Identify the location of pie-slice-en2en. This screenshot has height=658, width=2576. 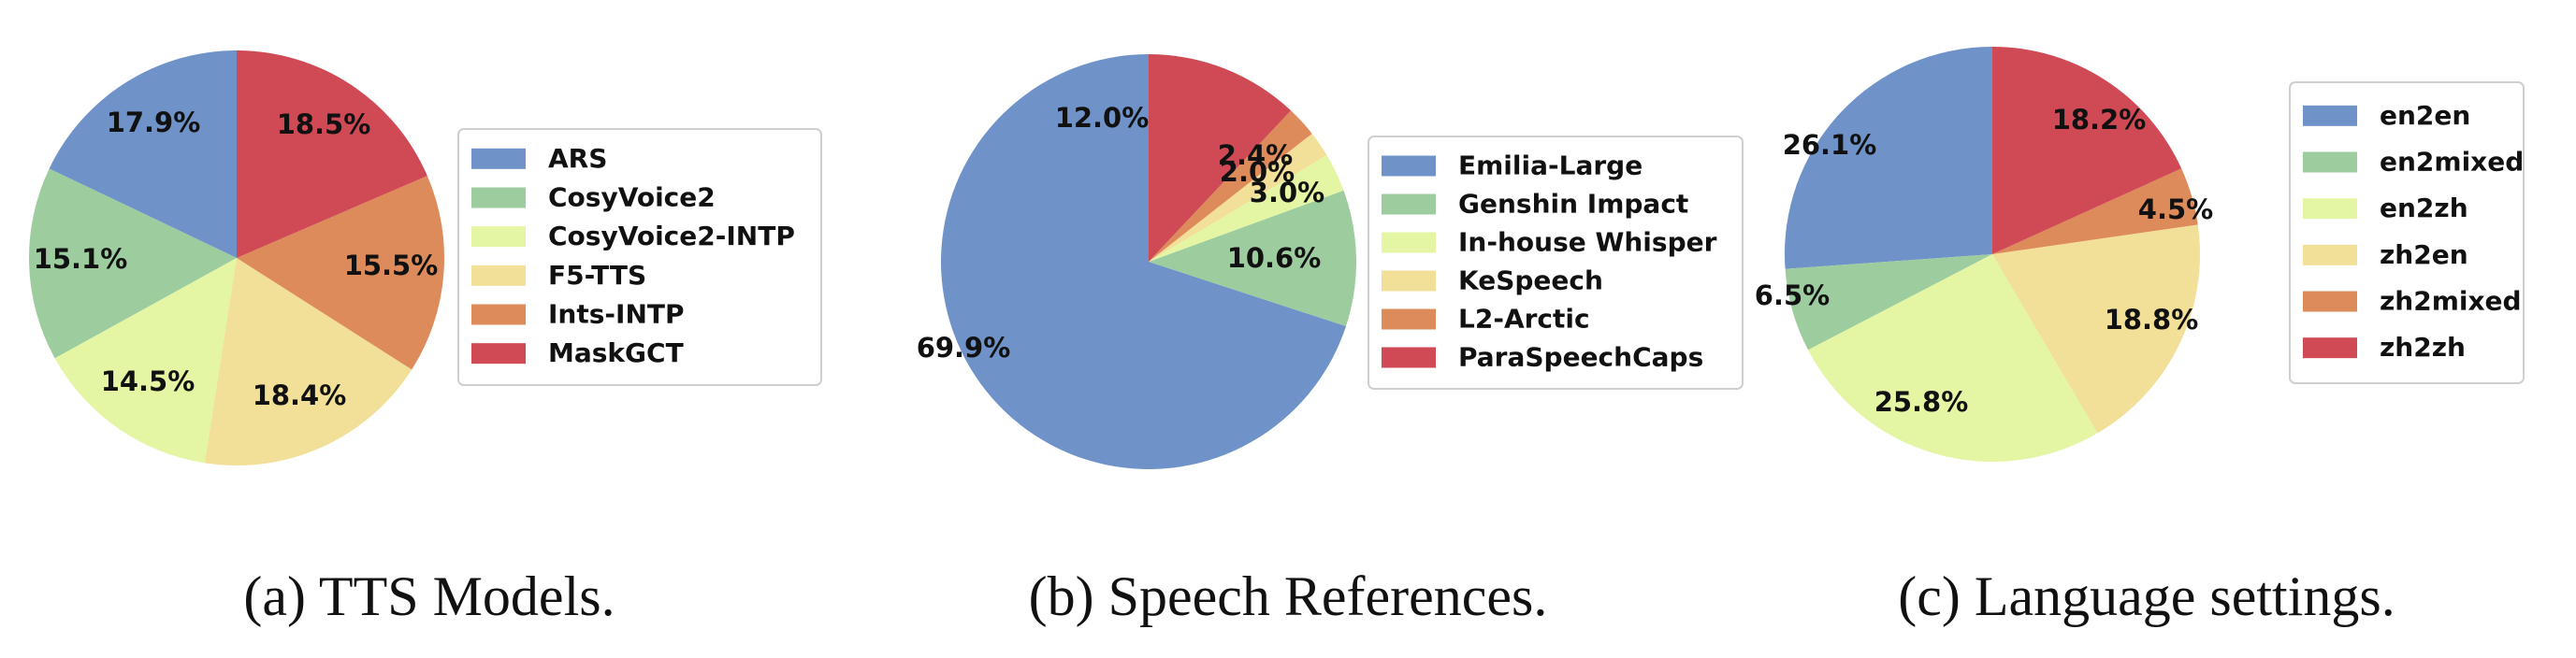
(1888, 158).